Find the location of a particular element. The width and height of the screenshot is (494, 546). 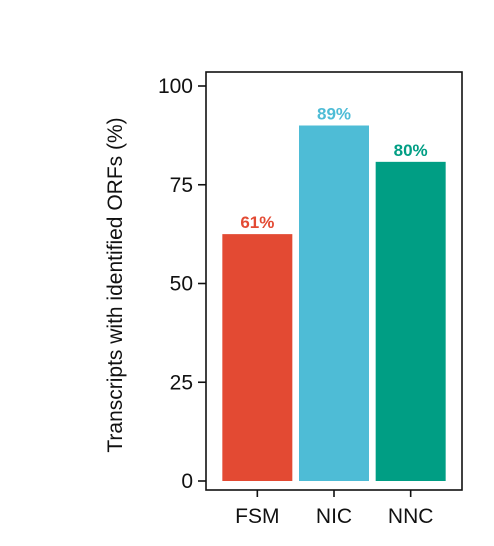

y-axis: 0 25 50 75 100 is located at coordinates (182, 284).